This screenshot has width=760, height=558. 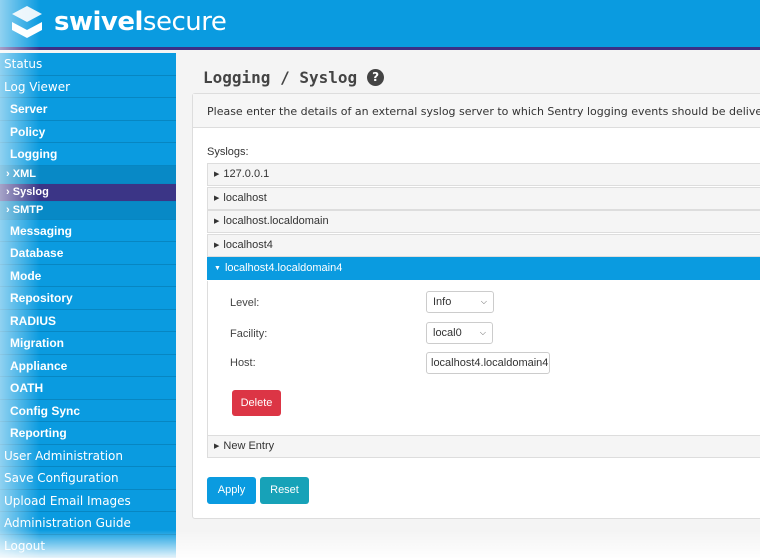 What do you see at coordinates (88, 253) in the screenshot?
I see `sidebar-item-database: Database` at bounding box center [88, 253].